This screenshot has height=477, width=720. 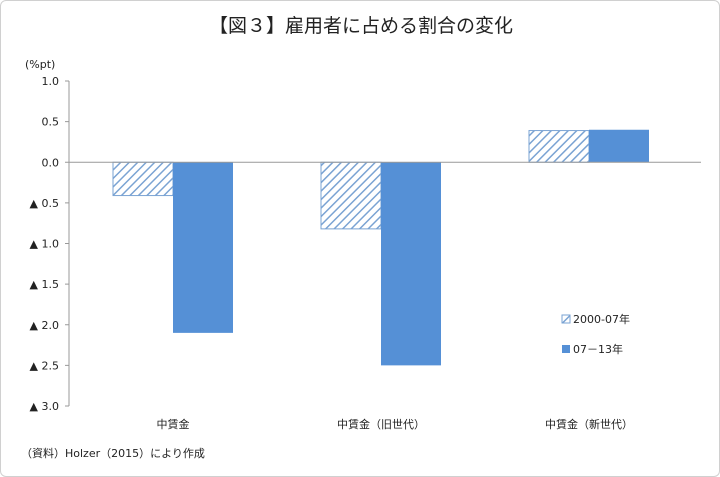 I want to click on y-axis-unit: (%pt), so click(x=40, y=64).